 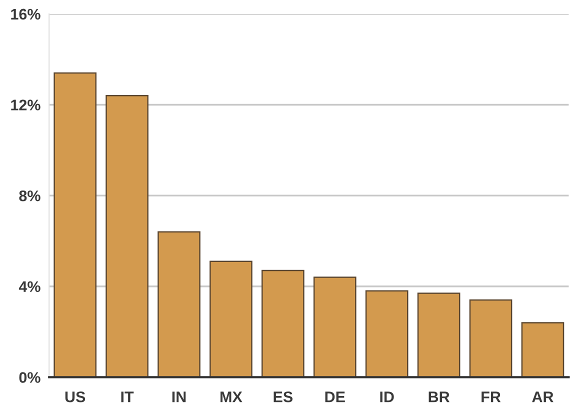 What do you see at coordinates (179, 397) in the screenshot?
I see `x-tick-label: IN` at bounding box center [179, 397].